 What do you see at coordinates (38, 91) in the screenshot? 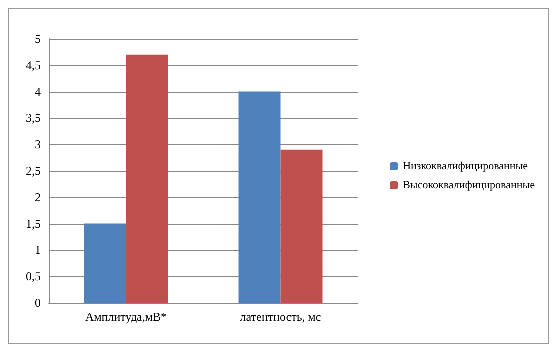
I see `y-tick-label: 4` at bounding box center [38, 91].